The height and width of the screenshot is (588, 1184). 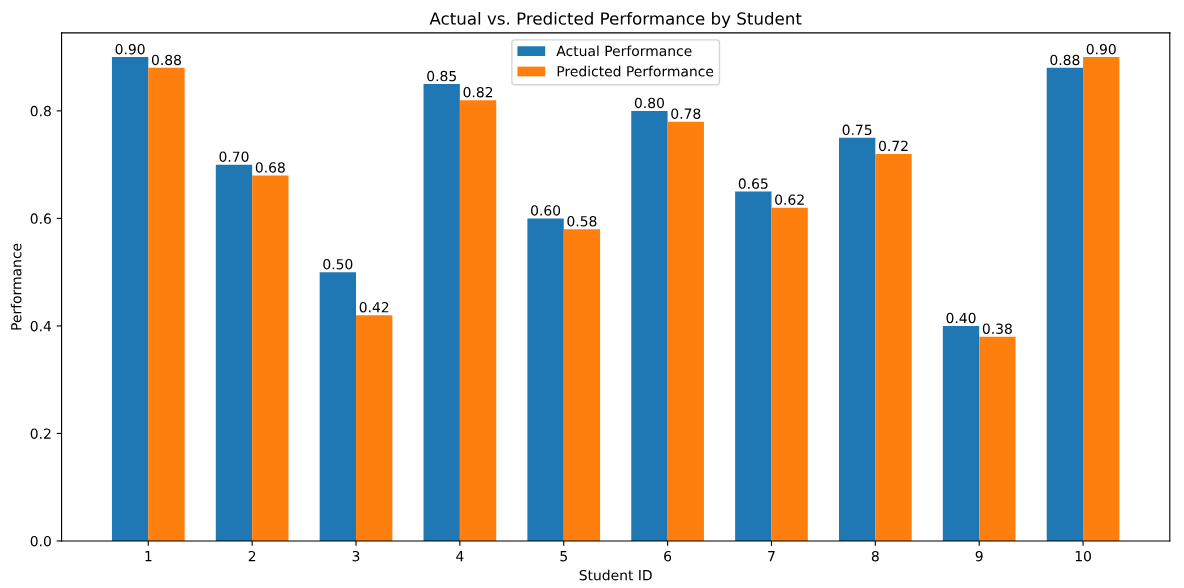 What do you see at coordinates (979, 556) in the screenshot?
I see `x-tick-label: 9` at bounding box center [979, 556].